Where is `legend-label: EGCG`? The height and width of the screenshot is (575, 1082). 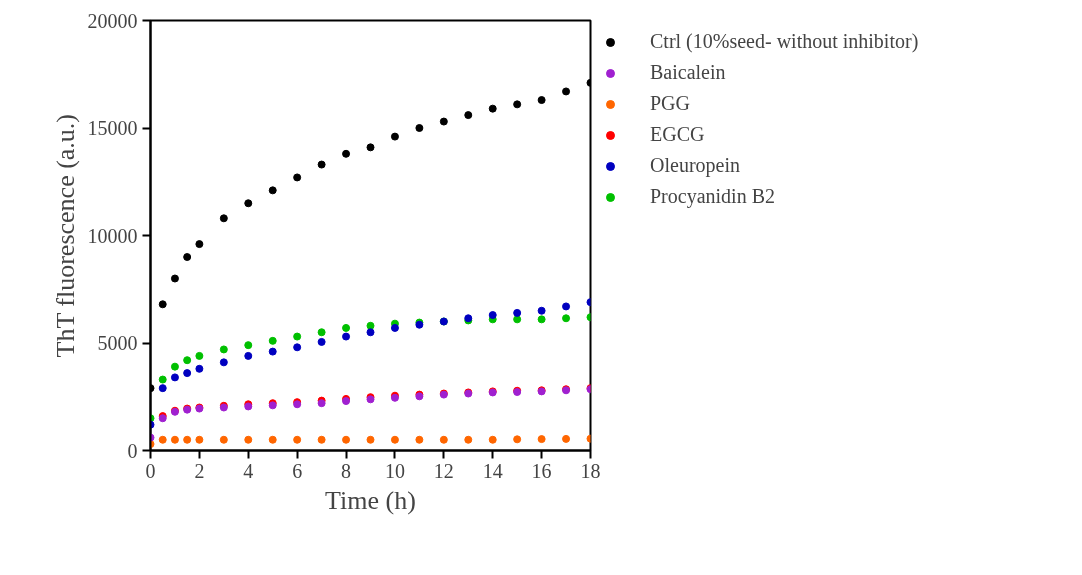
legend-label: EGCG is located at coordinates (677, 134).